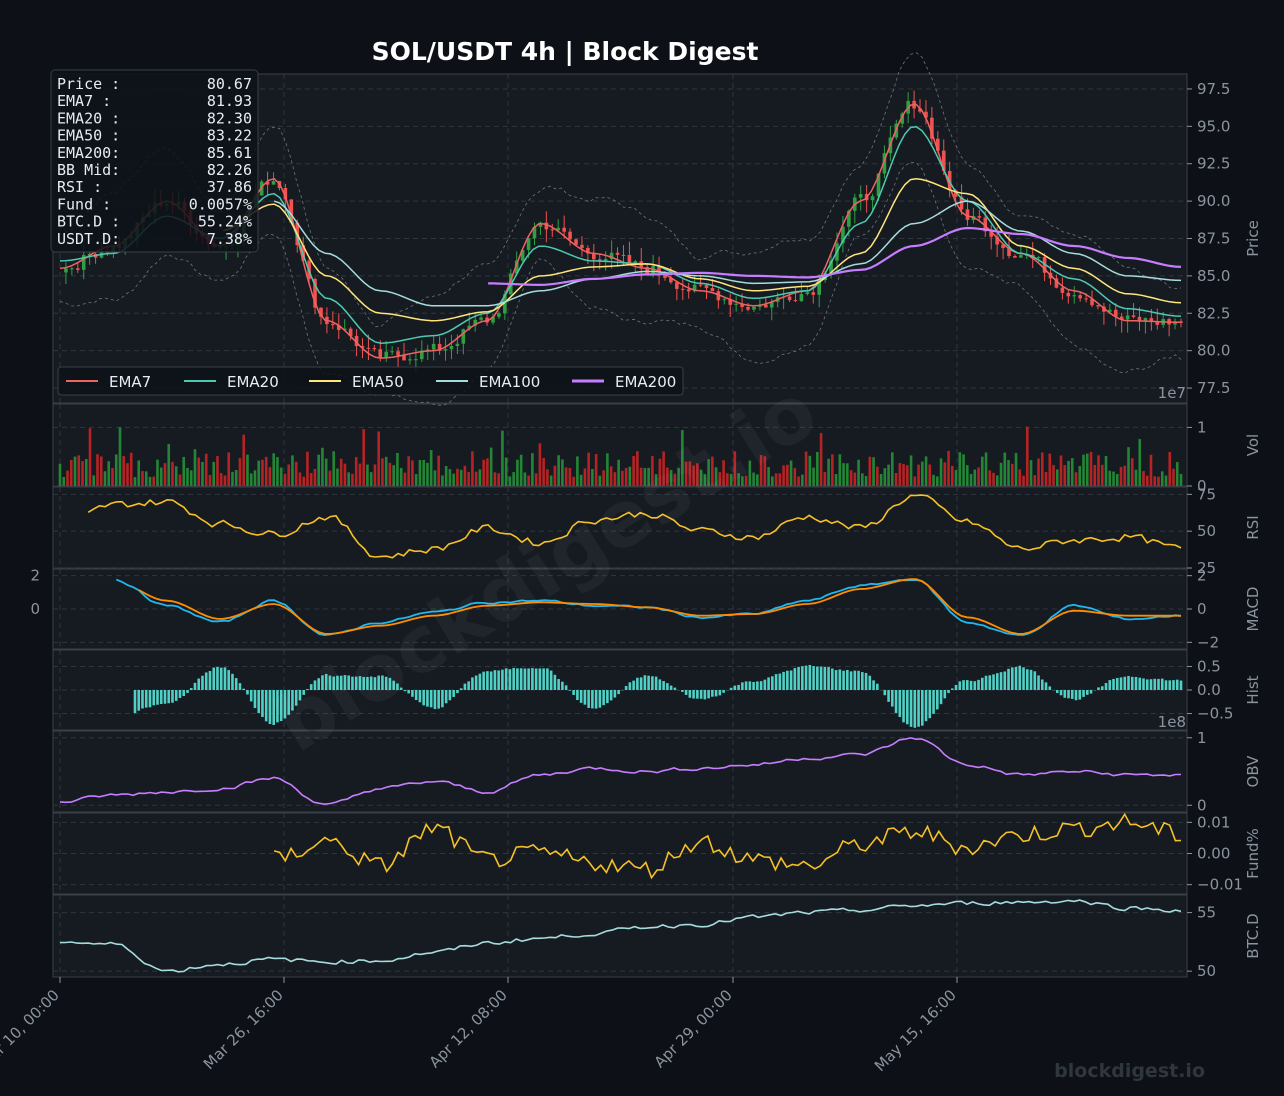 The height and width of the screenshot is (1096, 1284). Describe the element at coordinates (1206, 971) in the screenshot. I see `y-tick-label: 50` at that location.